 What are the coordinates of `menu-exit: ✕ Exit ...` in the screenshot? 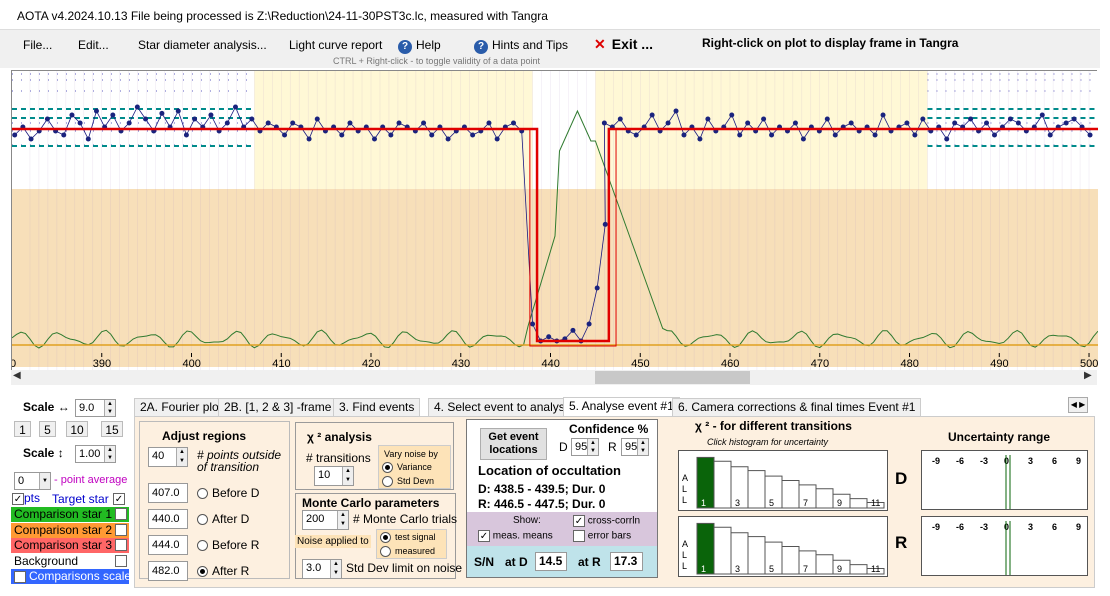 It's located at (623, 44).